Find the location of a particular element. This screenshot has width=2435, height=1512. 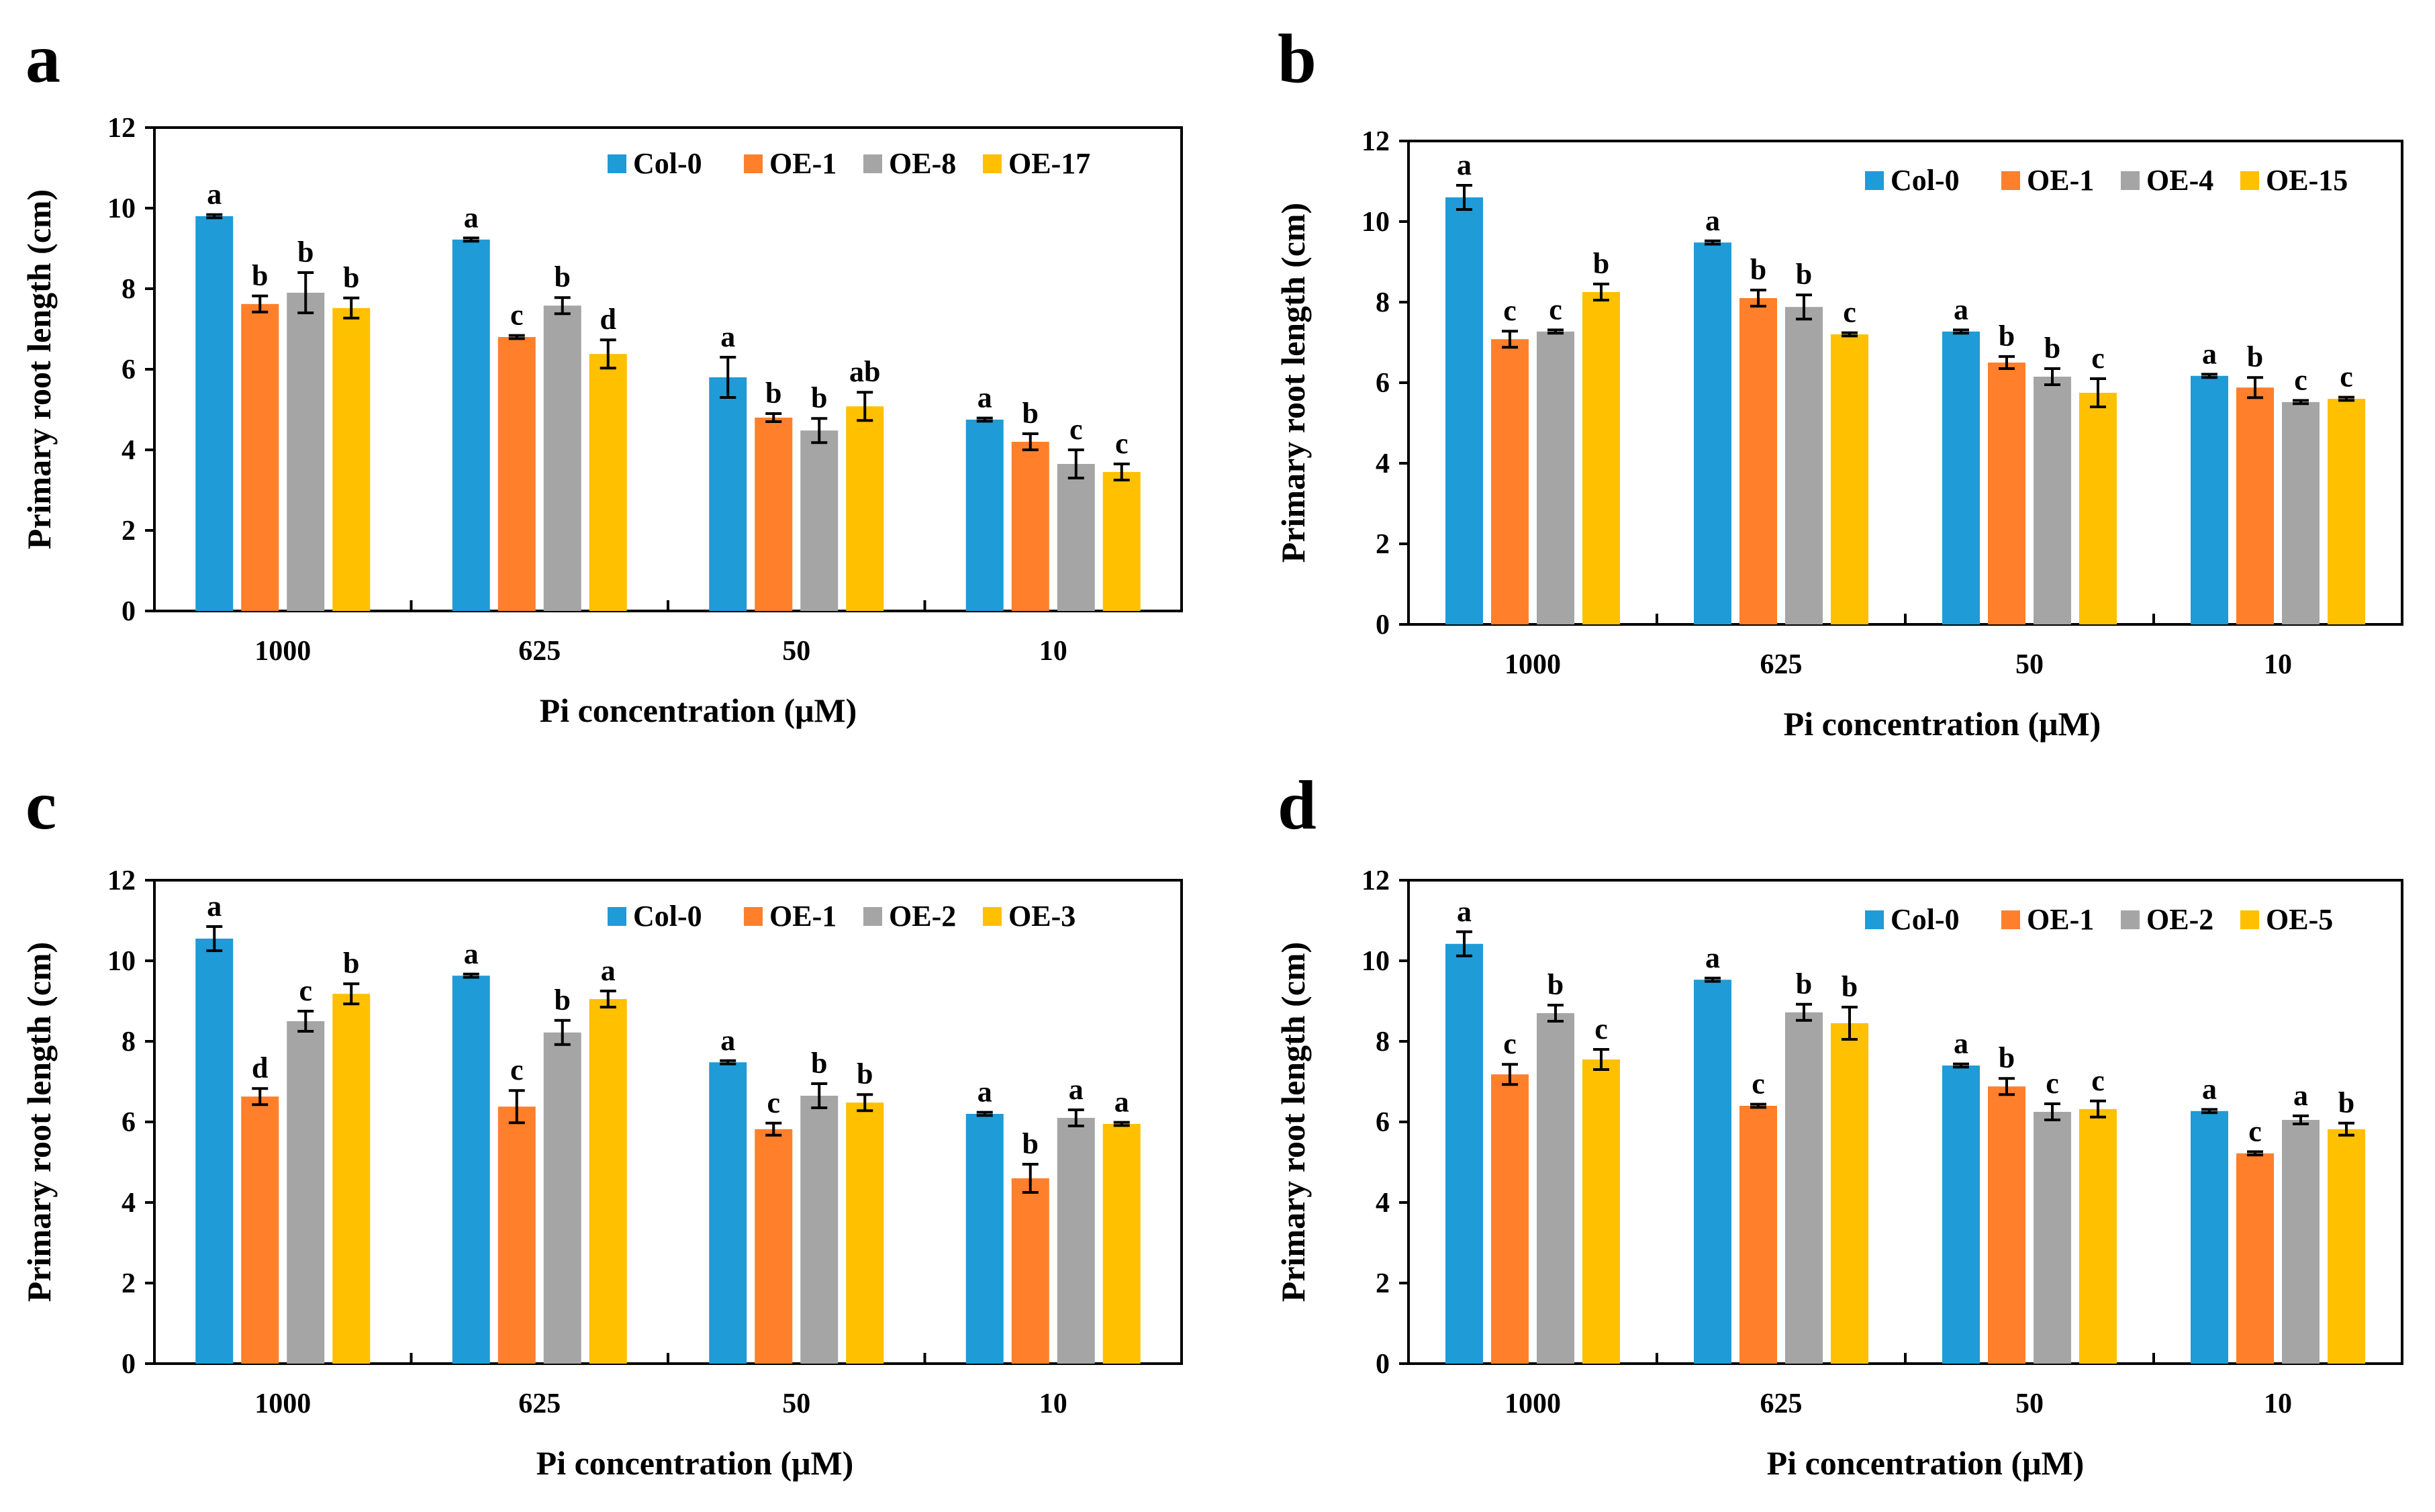

legend-label: OE-8 is located at coordinates (922, 163).